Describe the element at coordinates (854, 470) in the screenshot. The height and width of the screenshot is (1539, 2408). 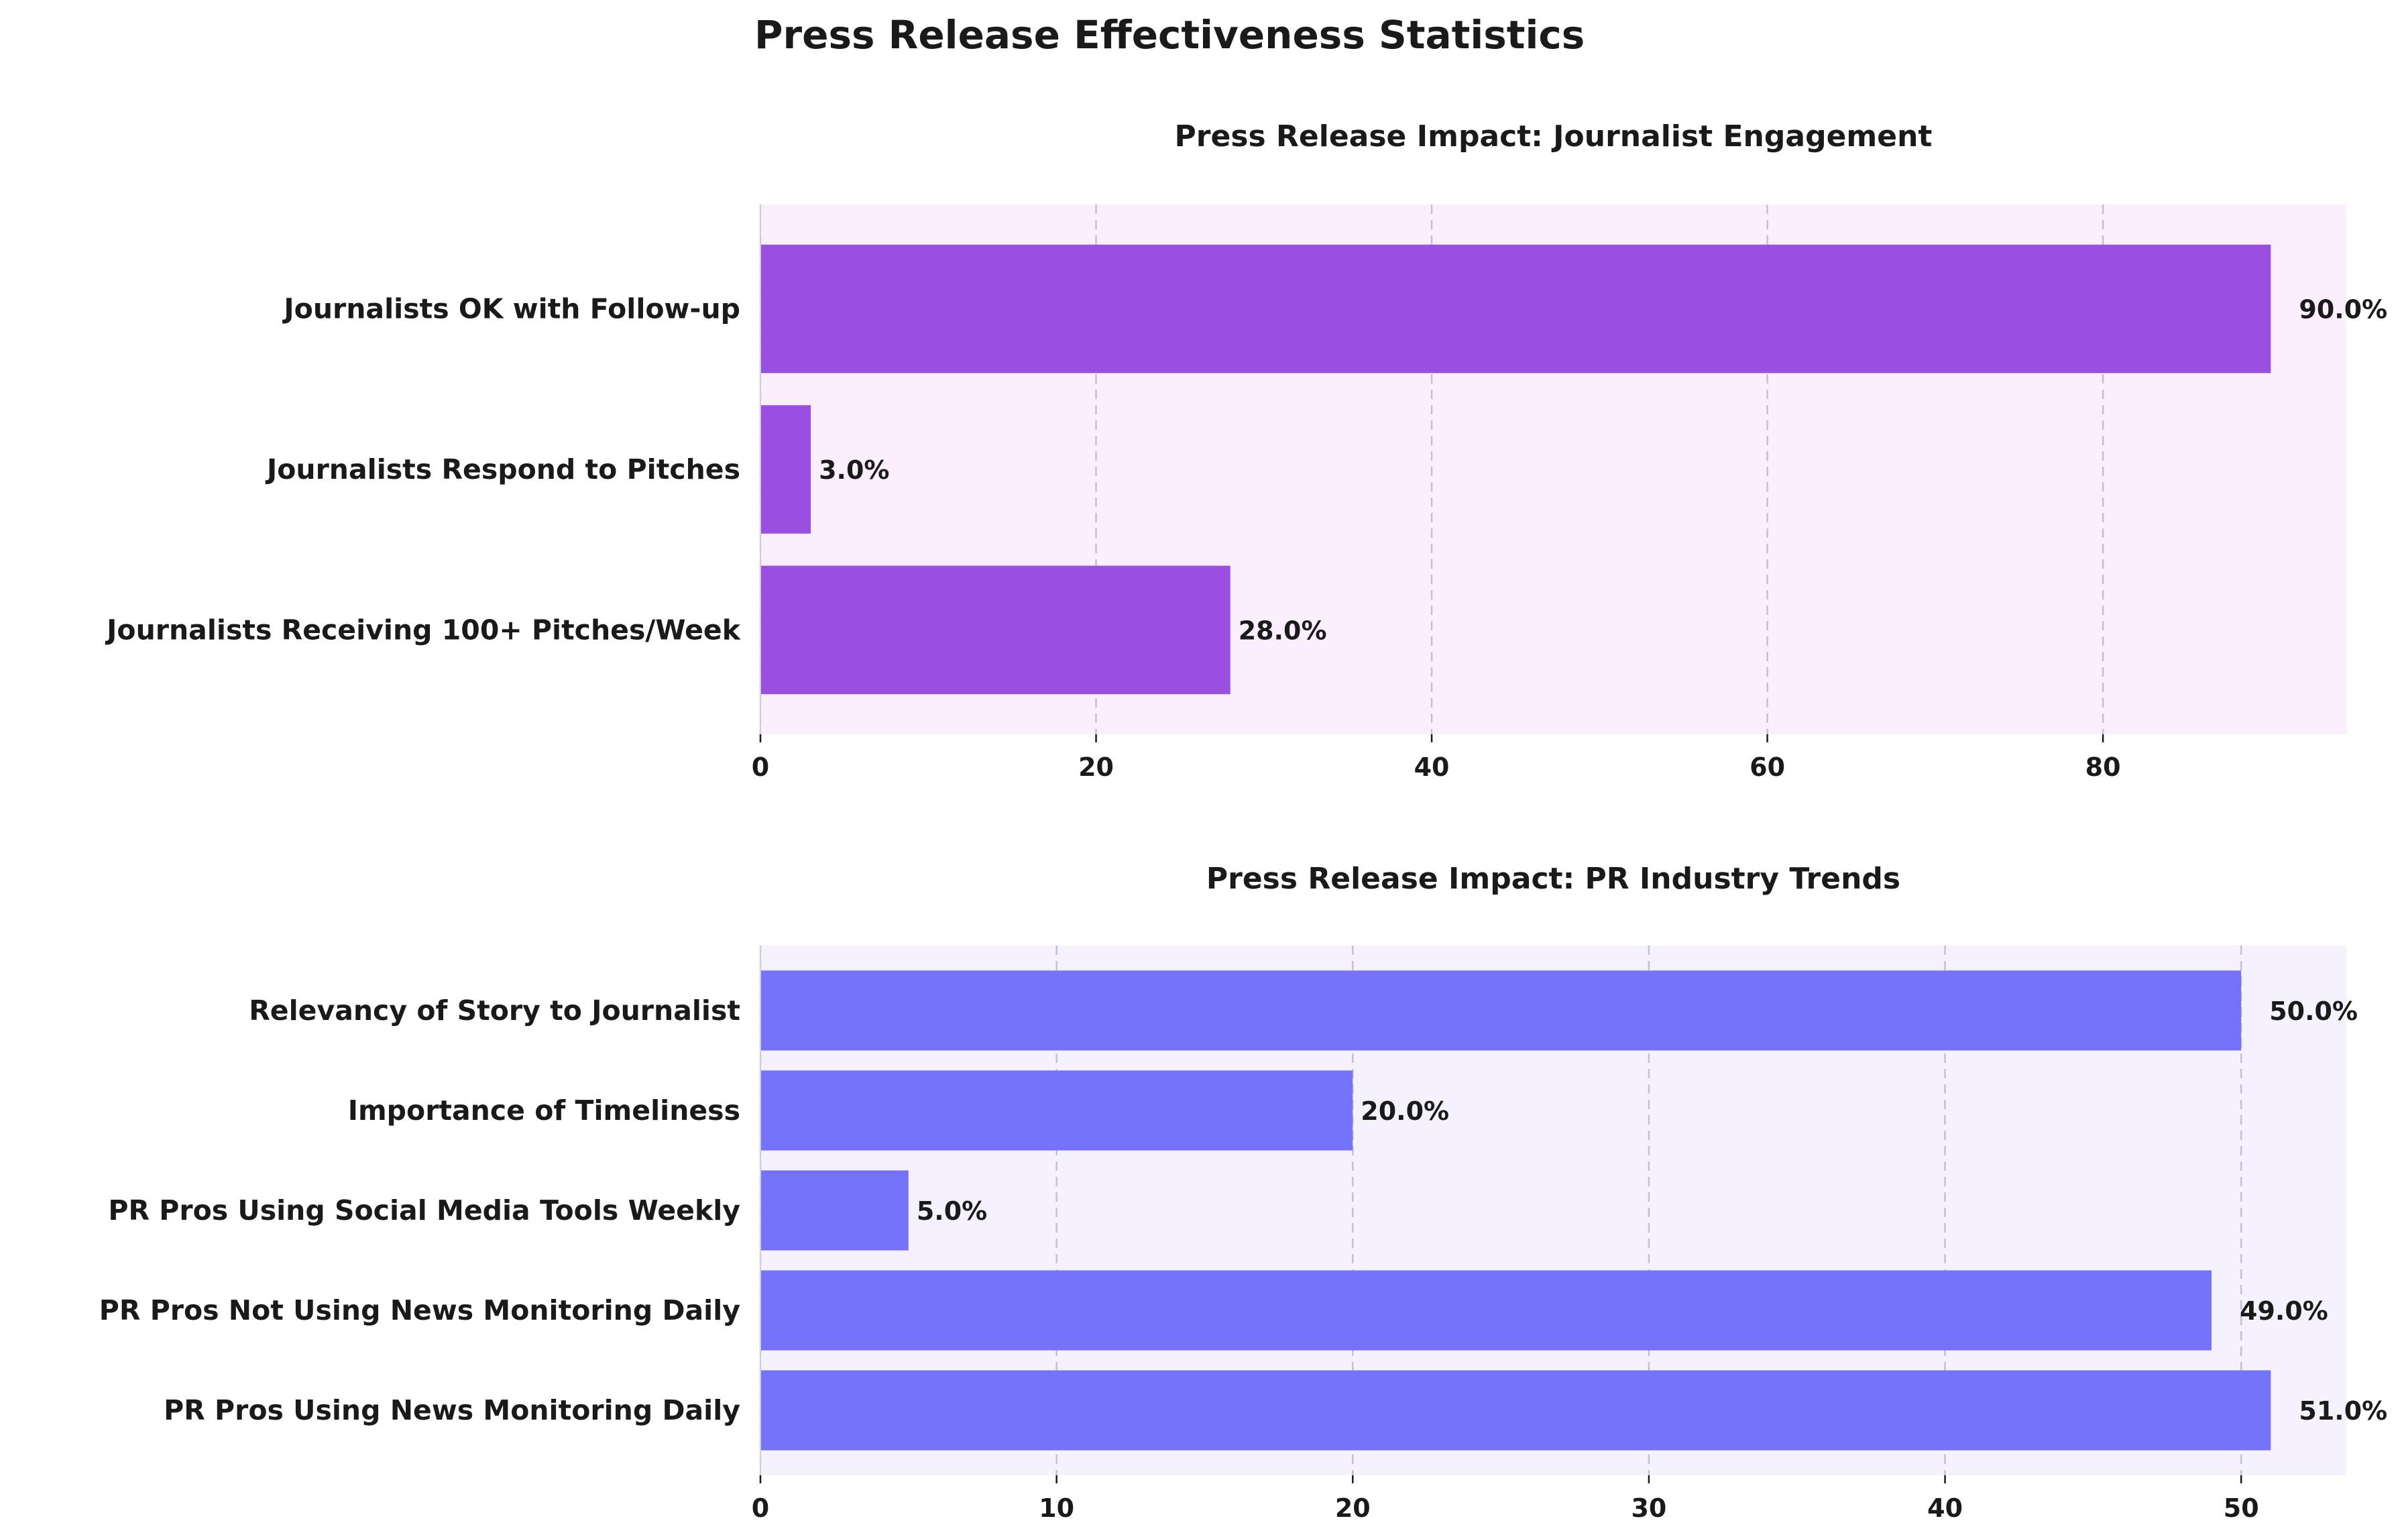
I see `value-label: 3.0%` at that location.